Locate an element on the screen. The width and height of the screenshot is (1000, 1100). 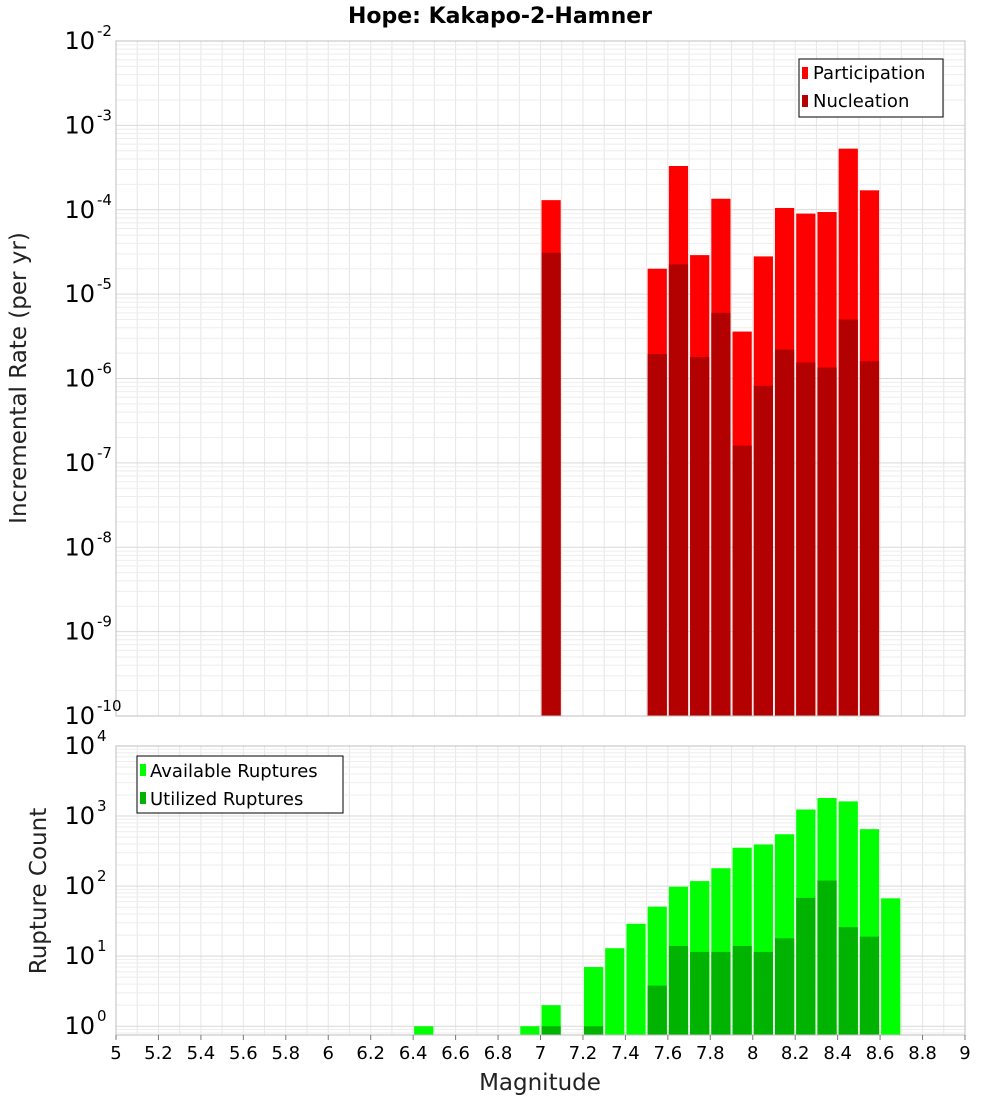
bottom-legend-box is located at coordinates (240, 784).